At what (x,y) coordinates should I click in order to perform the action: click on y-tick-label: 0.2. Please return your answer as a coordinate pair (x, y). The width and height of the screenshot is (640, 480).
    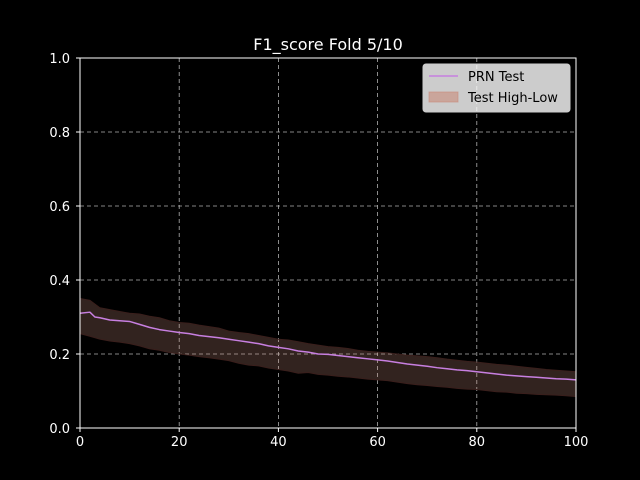
    Looking at the image, I should click on (59, 355).